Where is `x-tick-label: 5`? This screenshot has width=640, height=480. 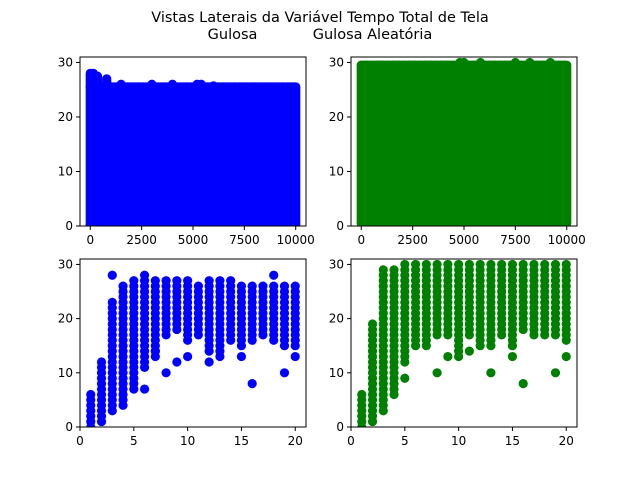 x-tick-label: 5 is located at coordinates (405, 441).